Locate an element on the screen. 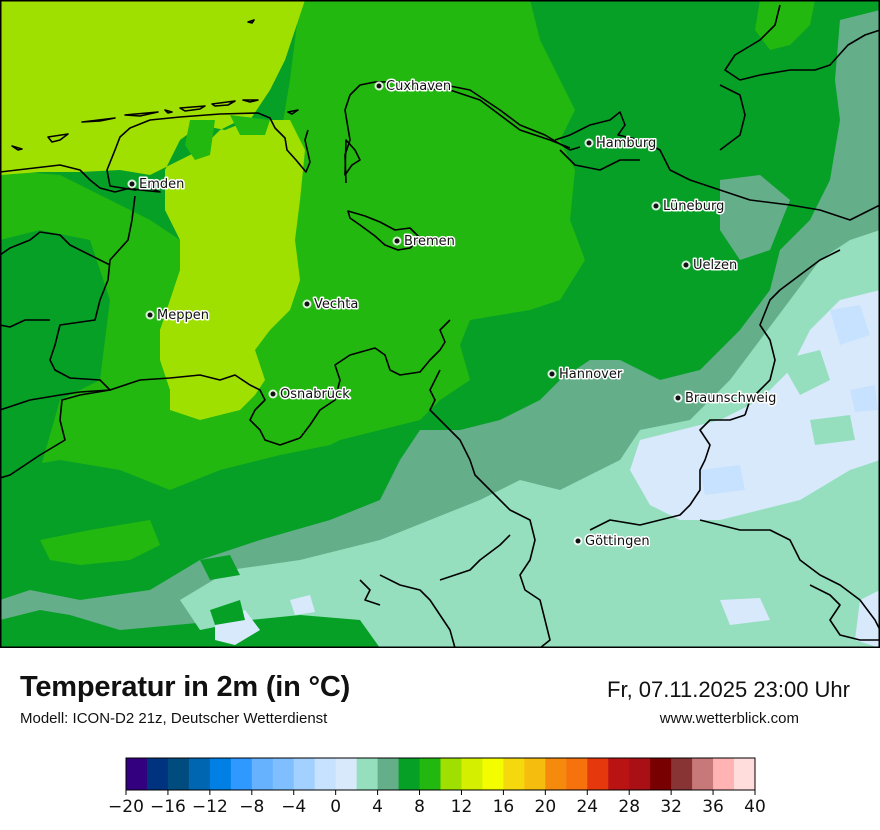  colorbar-tick-label: −20 is located at coordinates (126, 807).